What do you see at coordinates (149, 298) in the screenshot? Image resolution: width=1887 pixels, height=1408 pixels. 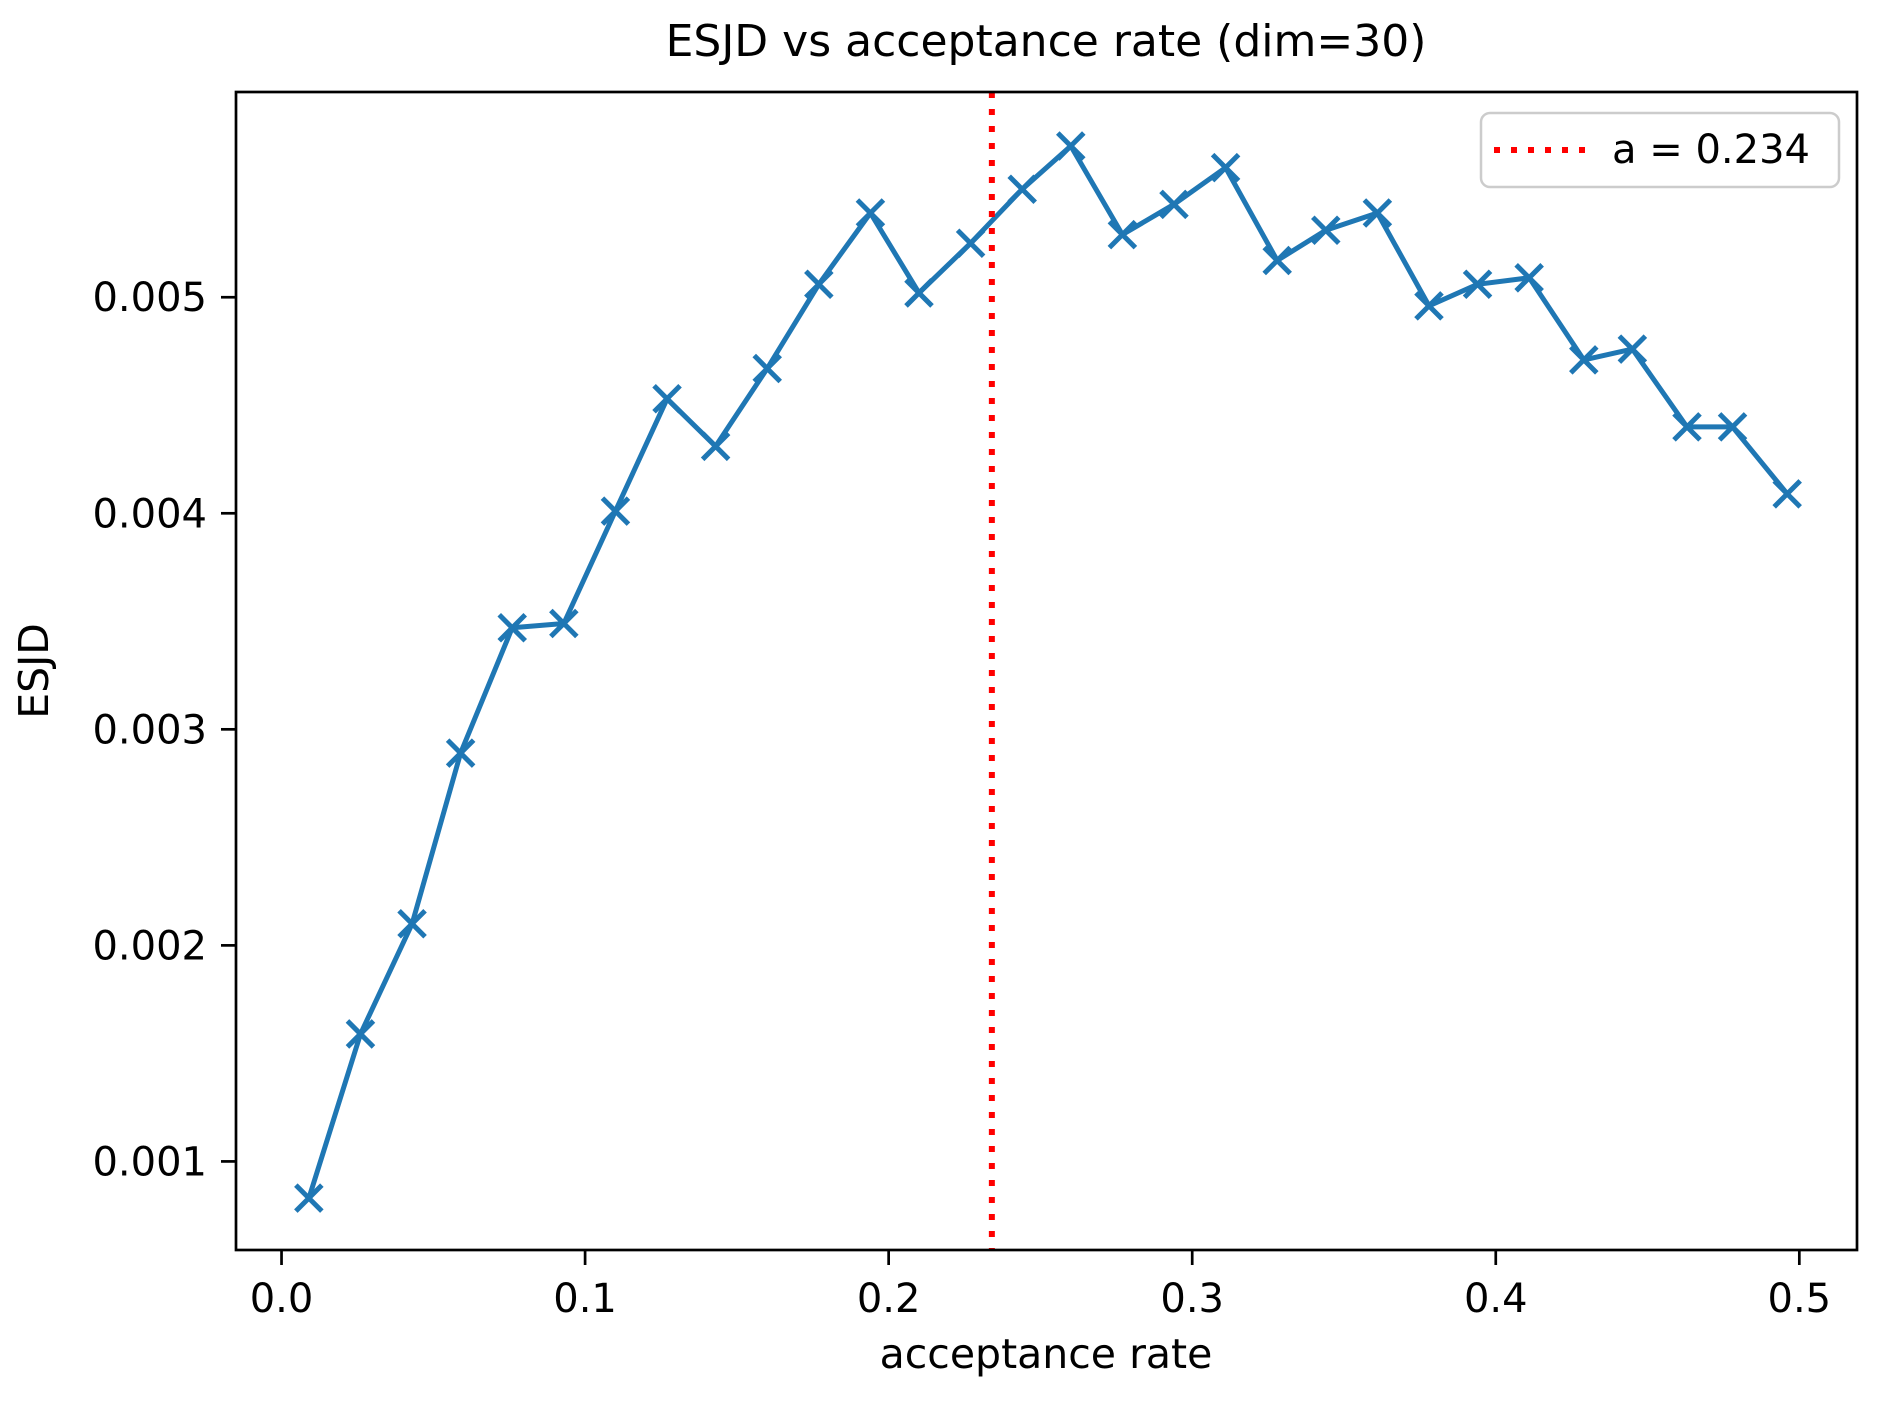 I see `y-tick-label: 0.005` at bounding box center [149, 298].